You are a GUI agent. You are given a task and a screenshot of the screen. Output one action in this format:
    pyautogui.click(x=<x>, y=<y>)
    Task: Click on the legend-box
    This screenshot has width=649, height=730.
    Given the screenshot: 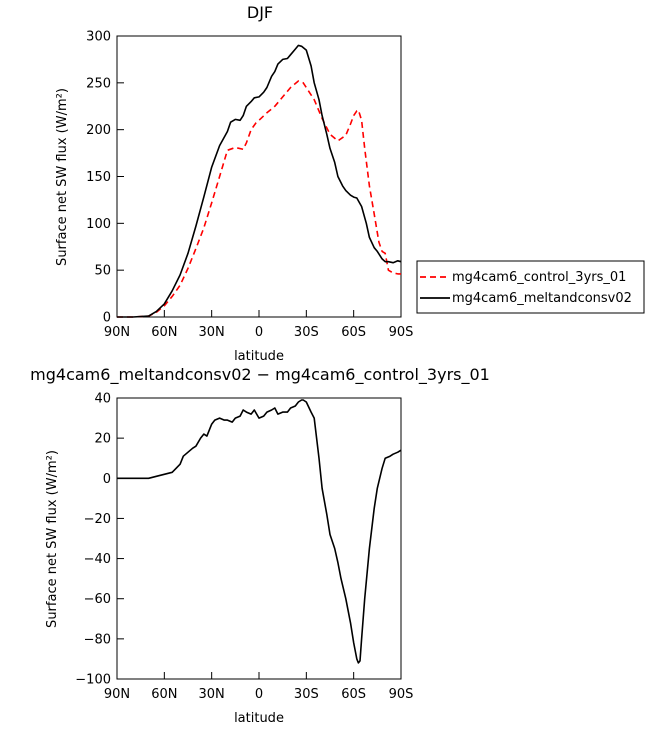 What is the action you would take?
    pyautogui.click(x=530, y=287)
    